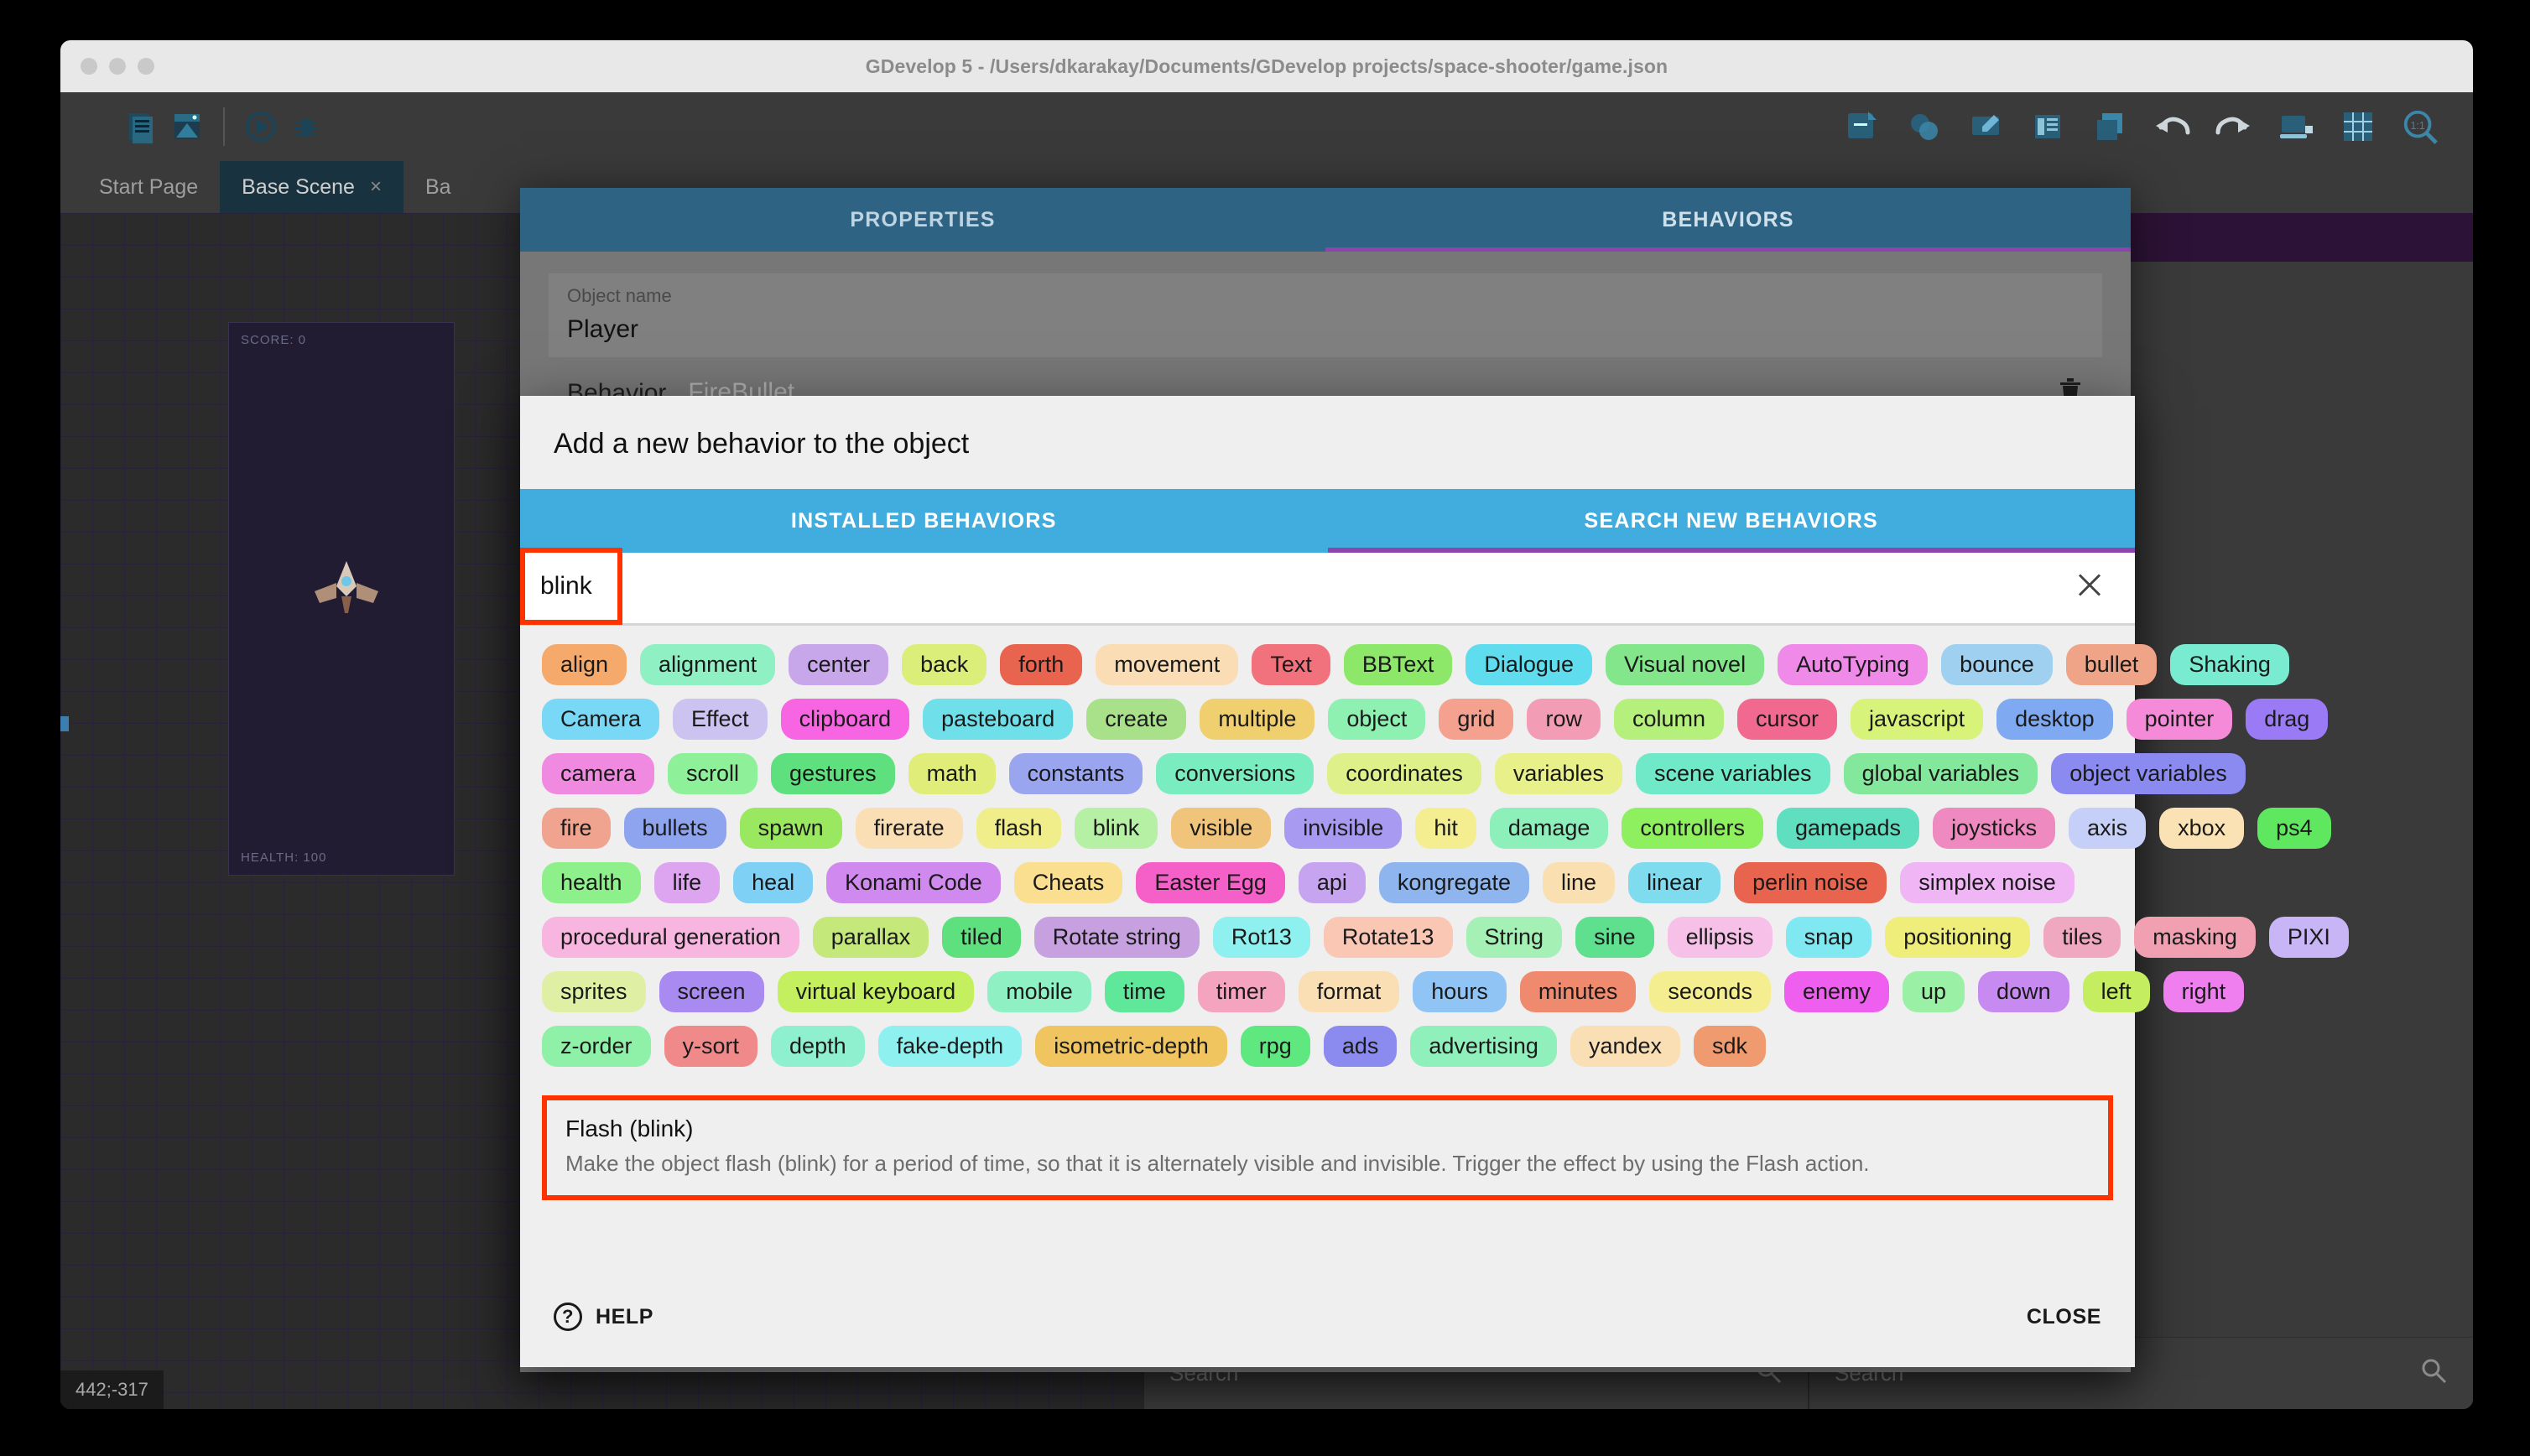 This screenshot has width=2530, height=1456. What do you see at coordinates (1958, 938) in the screenshot?
I see `tag-chip: positioning` at bounding box center [1958, 938].